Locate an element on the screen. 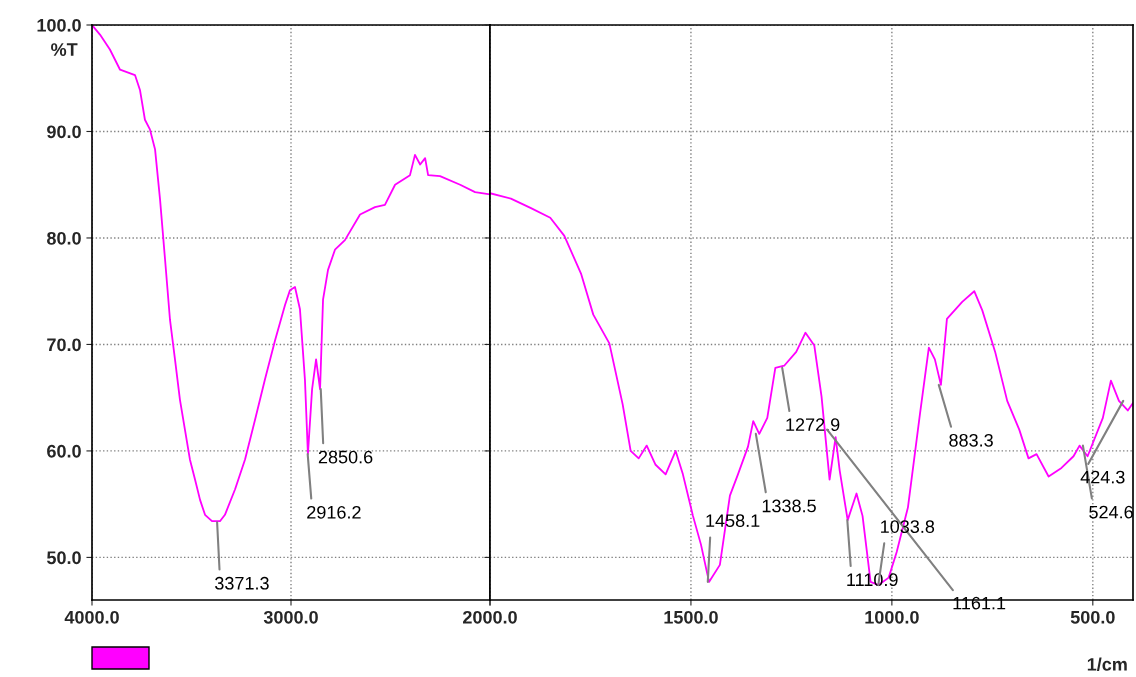 The height and width of the screenshot is (677, 1136). annotation: 424.3 is located at coordinates (1102, 477).